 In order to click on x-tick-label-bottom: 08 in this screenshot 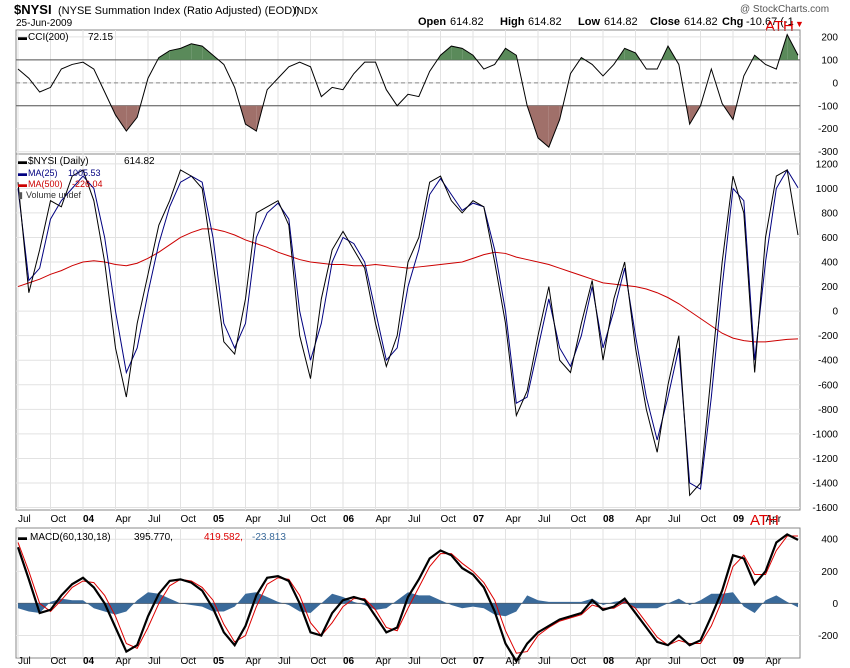, I will do `click(609, 661)`.